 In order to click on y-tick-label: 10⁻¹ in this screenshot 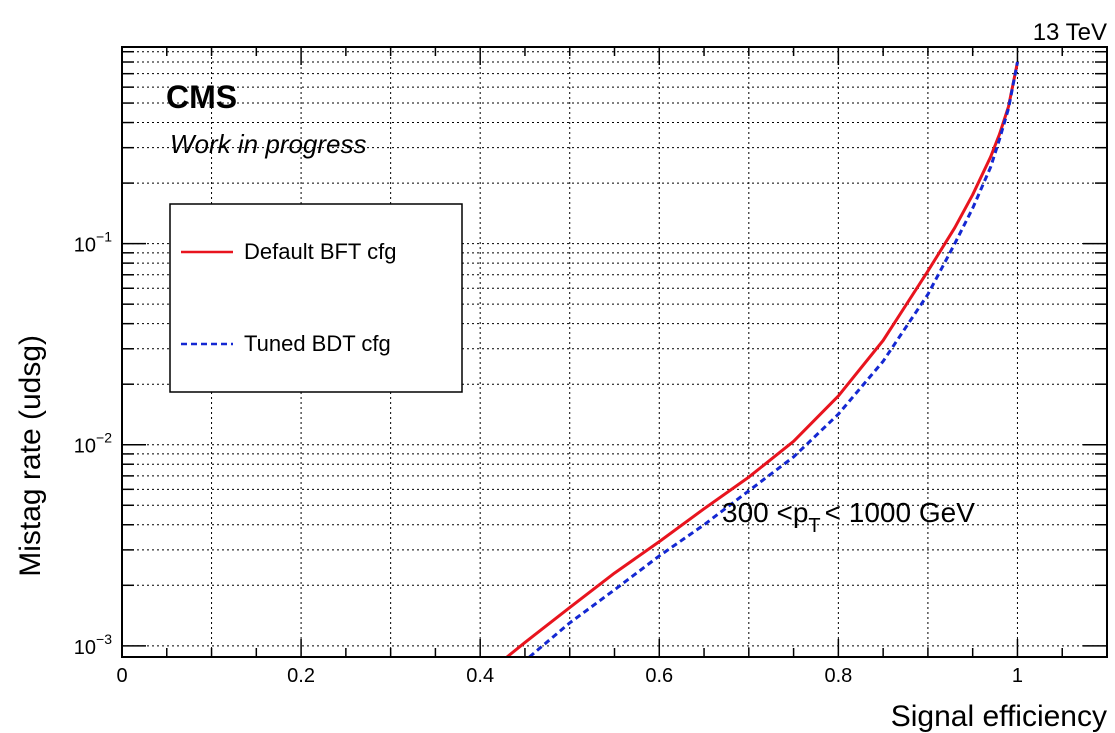, I will do `click(93, 243)`.